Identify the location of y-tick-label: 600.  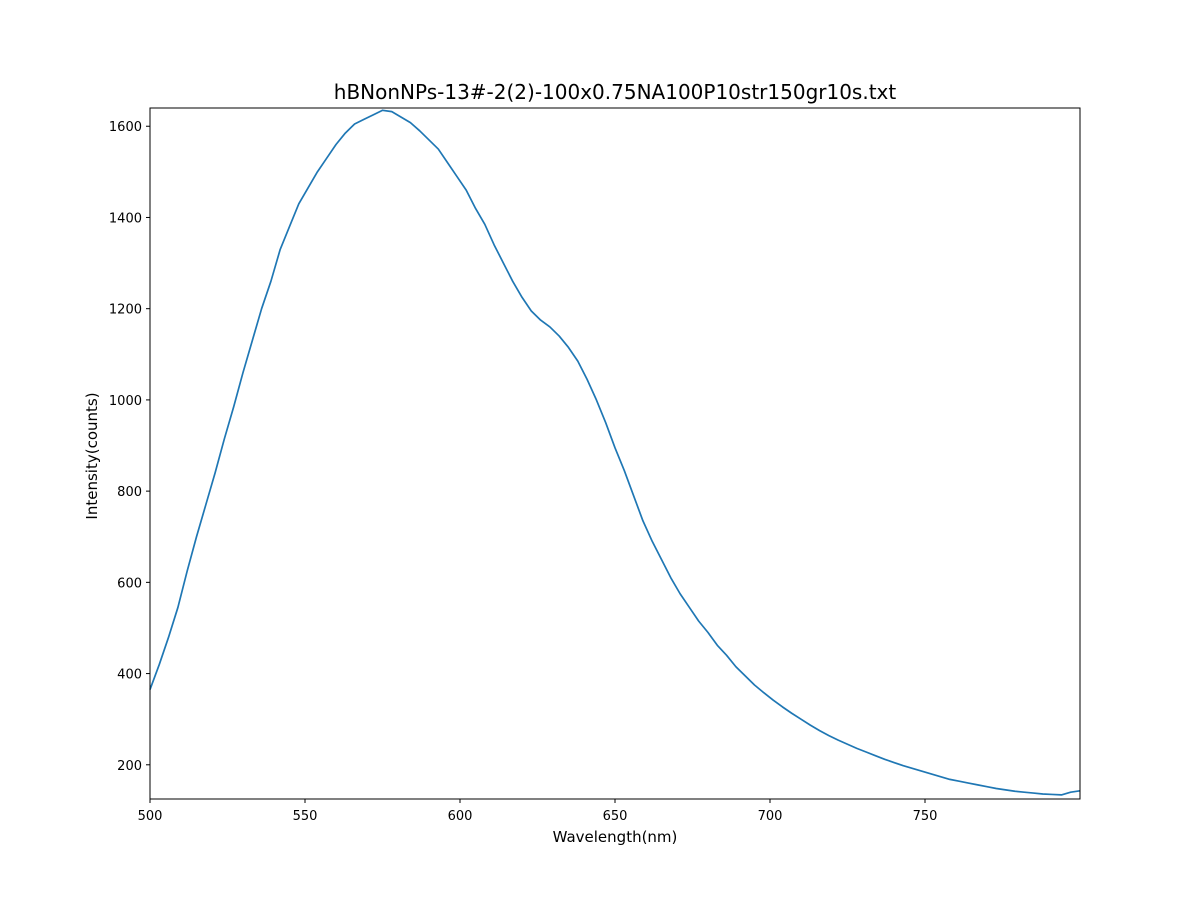
(129, 583).